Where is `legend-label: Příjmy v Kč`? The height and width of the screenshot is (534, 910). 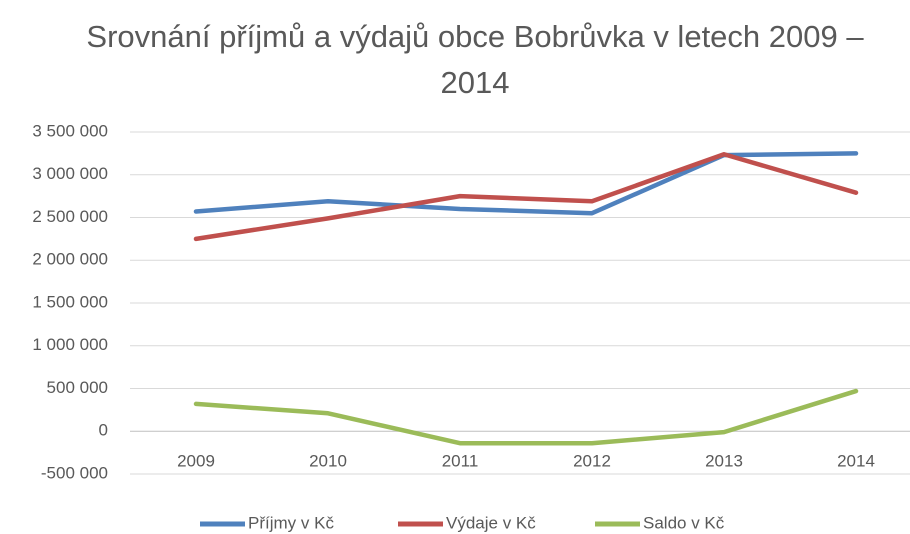
legend-label: Příjmy v Kč is located at coordinates (291, 522).